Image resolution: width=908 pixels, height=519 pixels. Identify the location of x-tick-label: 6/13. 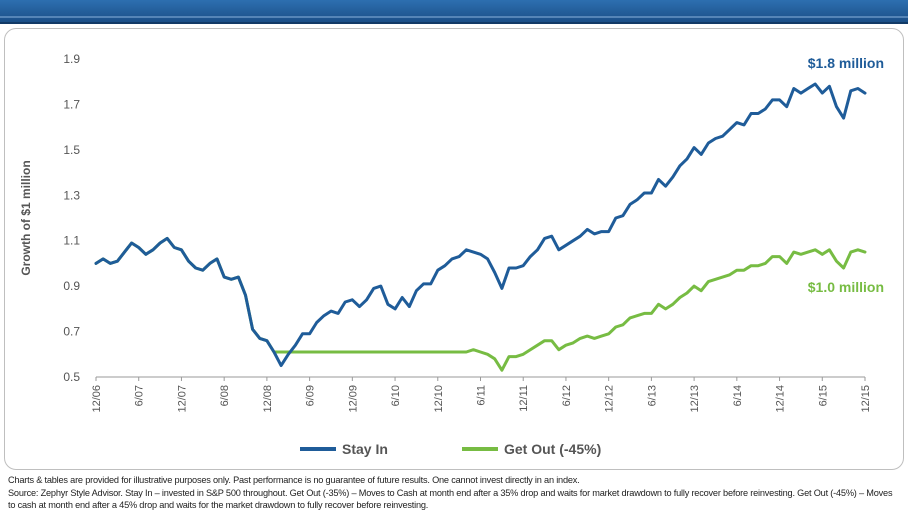
(652, 395).